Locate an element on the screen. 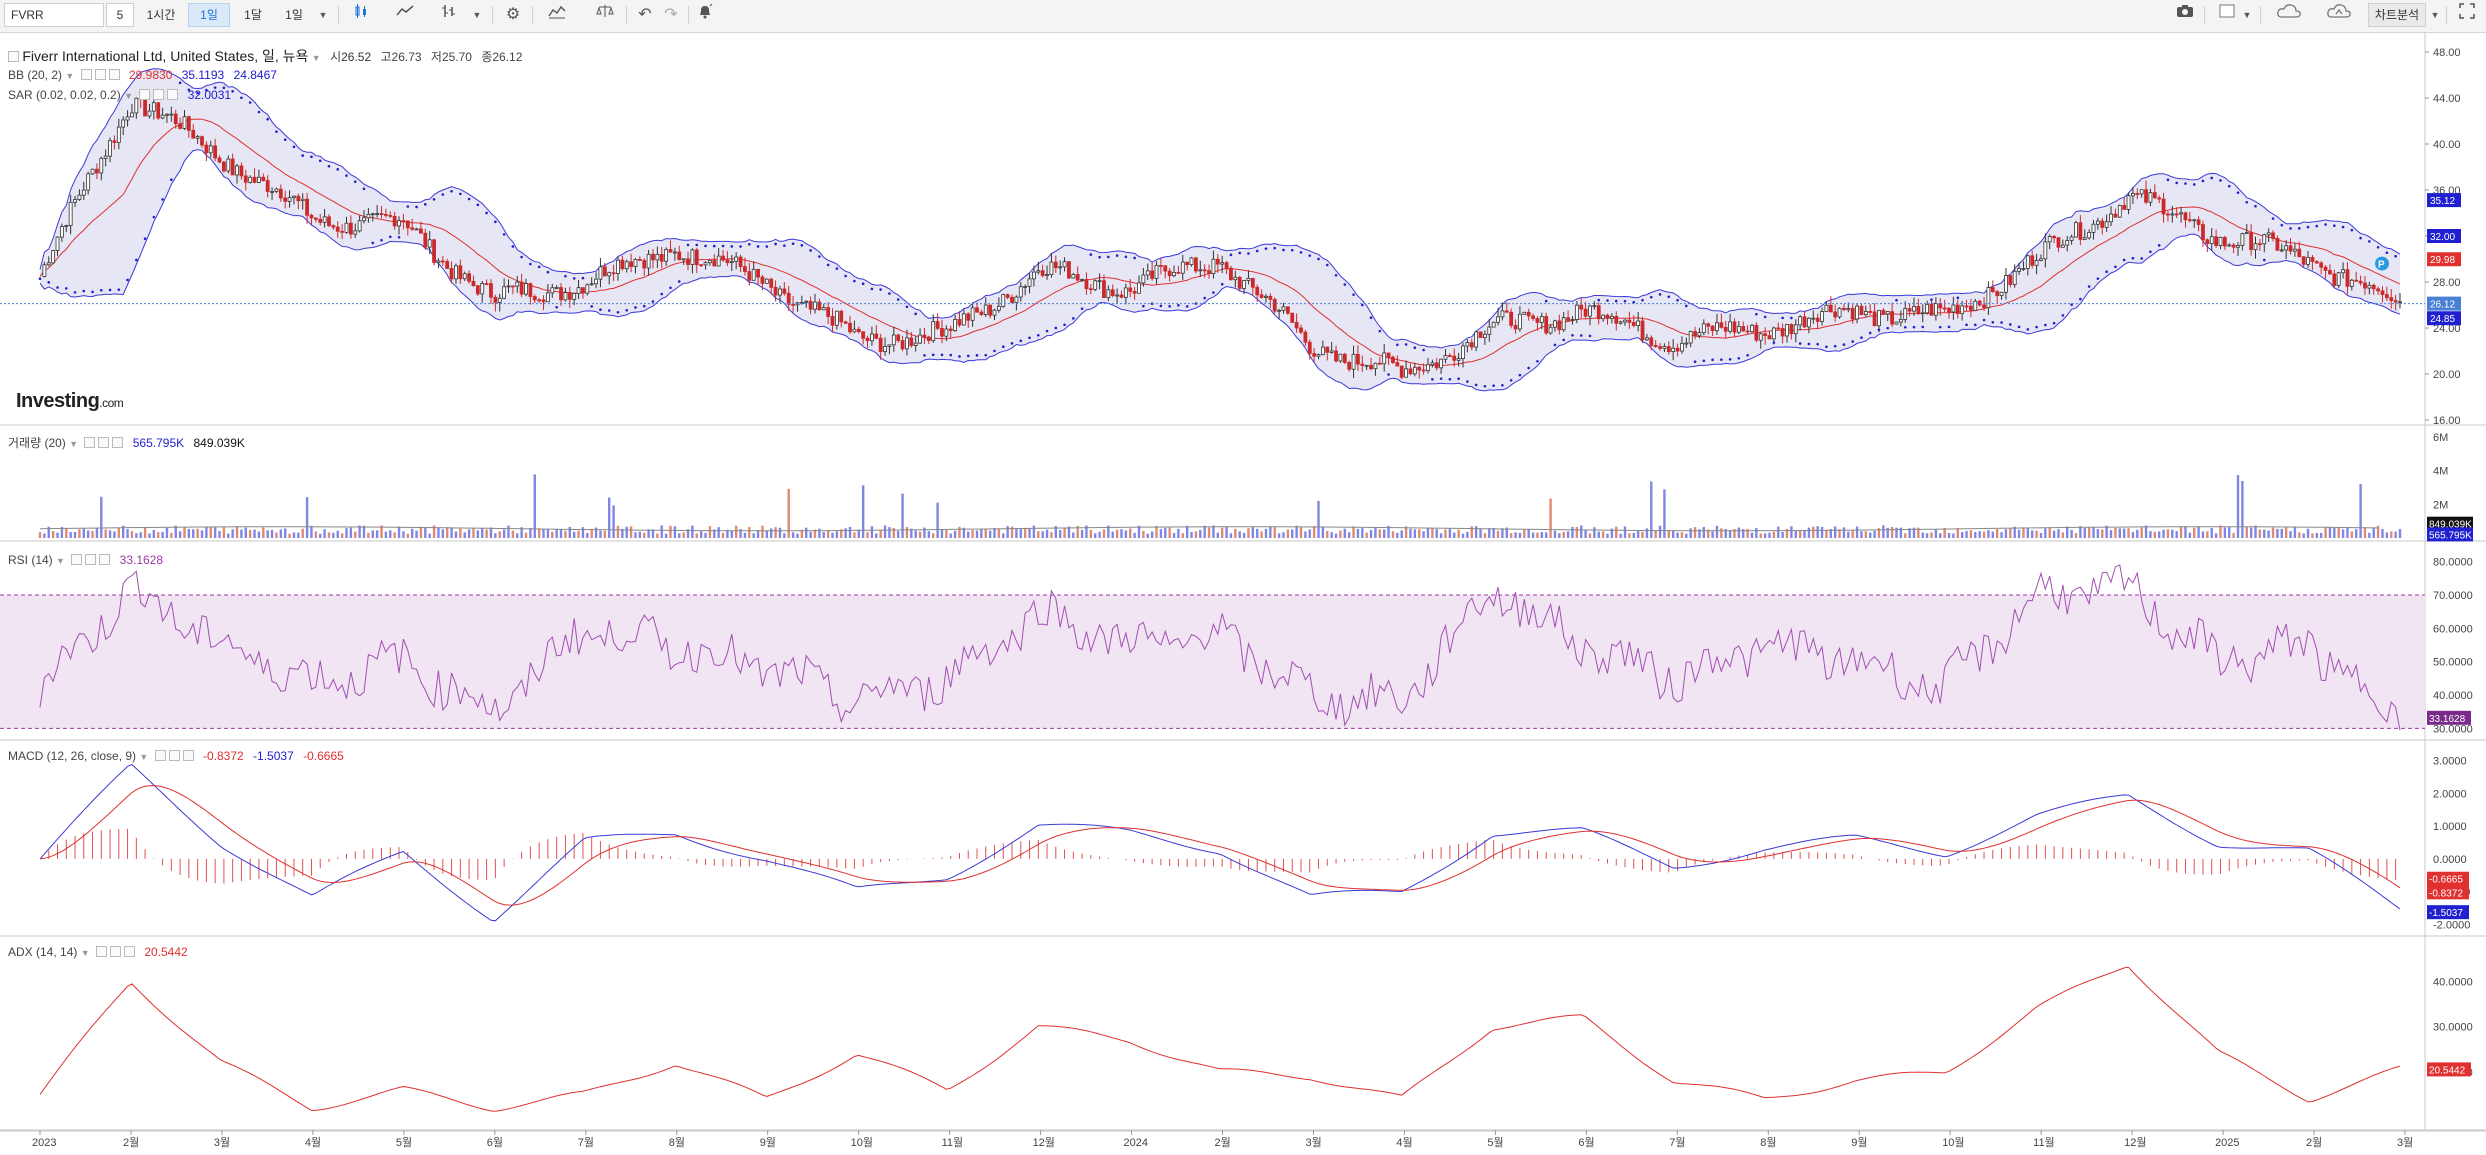  adx-hide-icon is located at coordinates (115, 951).